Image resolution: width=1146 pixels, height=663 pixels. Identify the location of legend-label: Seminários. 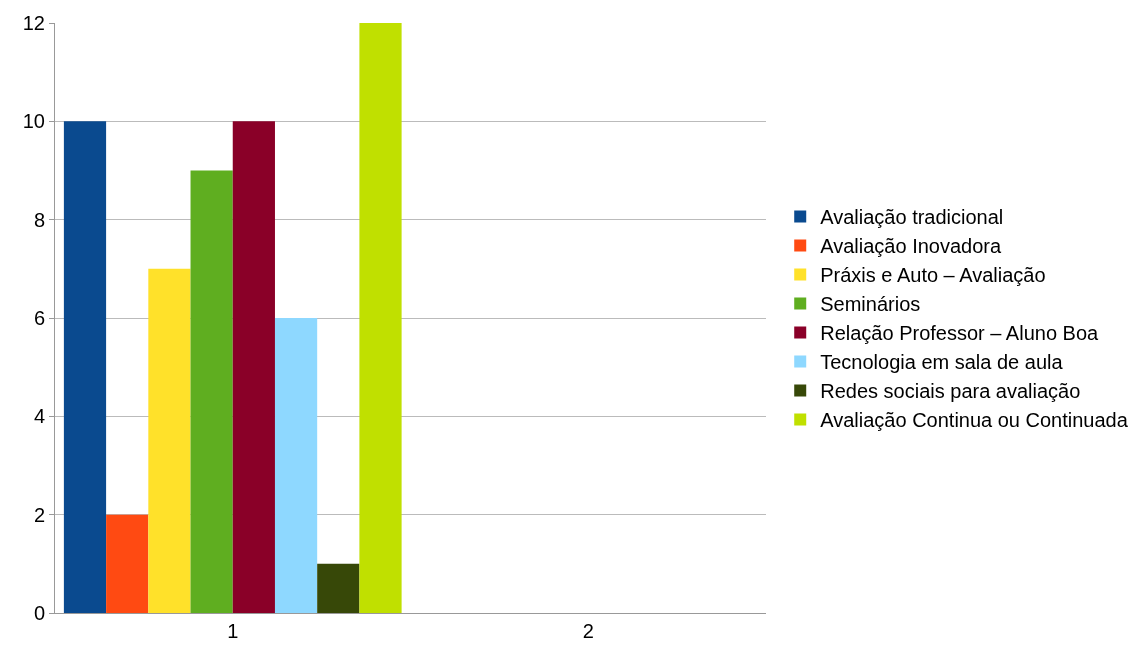
(870, 304).